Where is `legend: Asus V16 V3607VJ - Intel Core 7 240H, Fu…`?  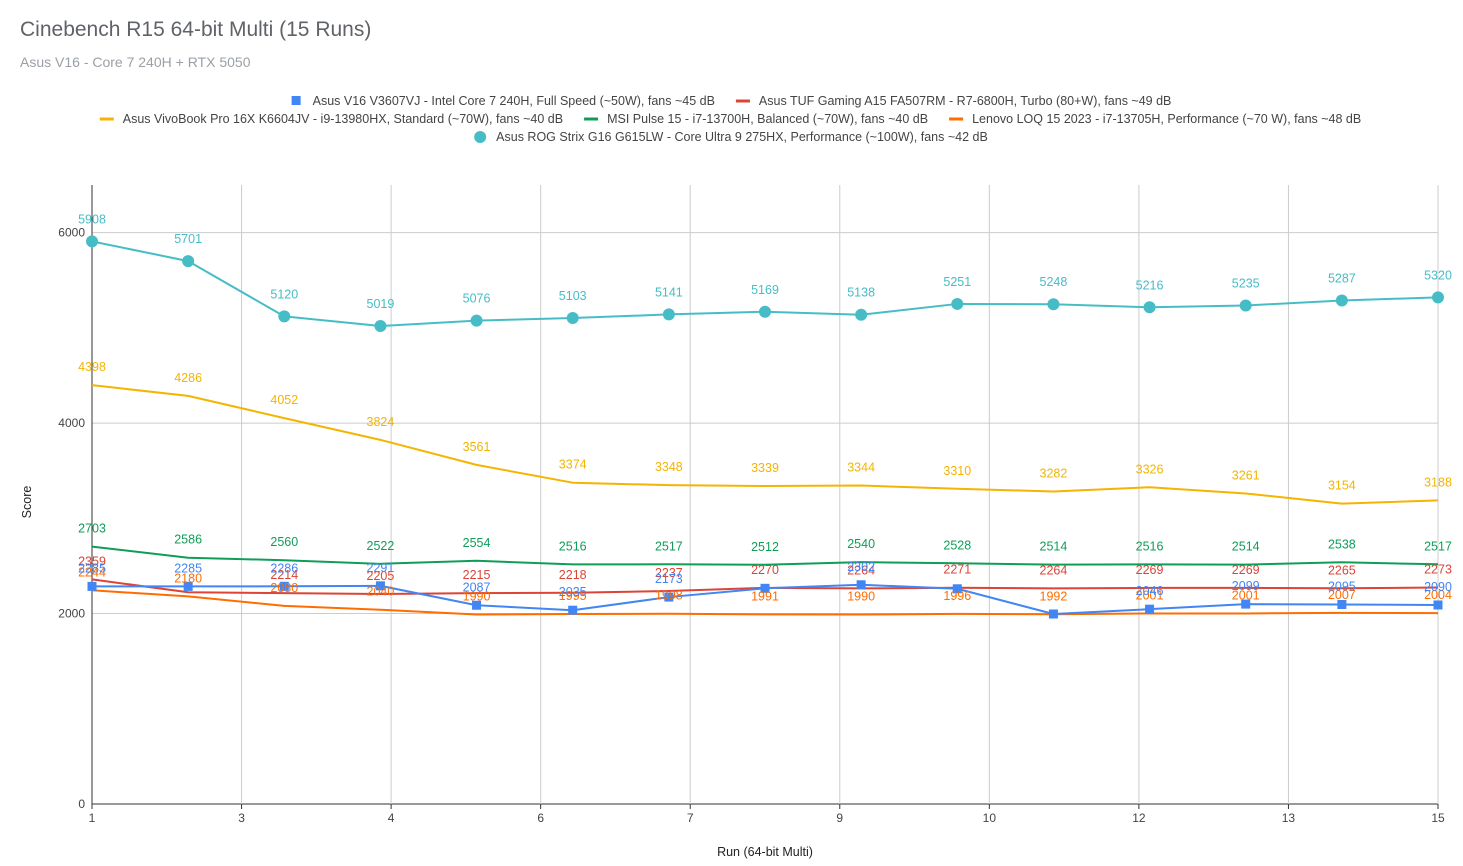 legend: Asus V16 V3607VJ - Intel Core 7 240H, Fu… is located at coordinates (730, 119).